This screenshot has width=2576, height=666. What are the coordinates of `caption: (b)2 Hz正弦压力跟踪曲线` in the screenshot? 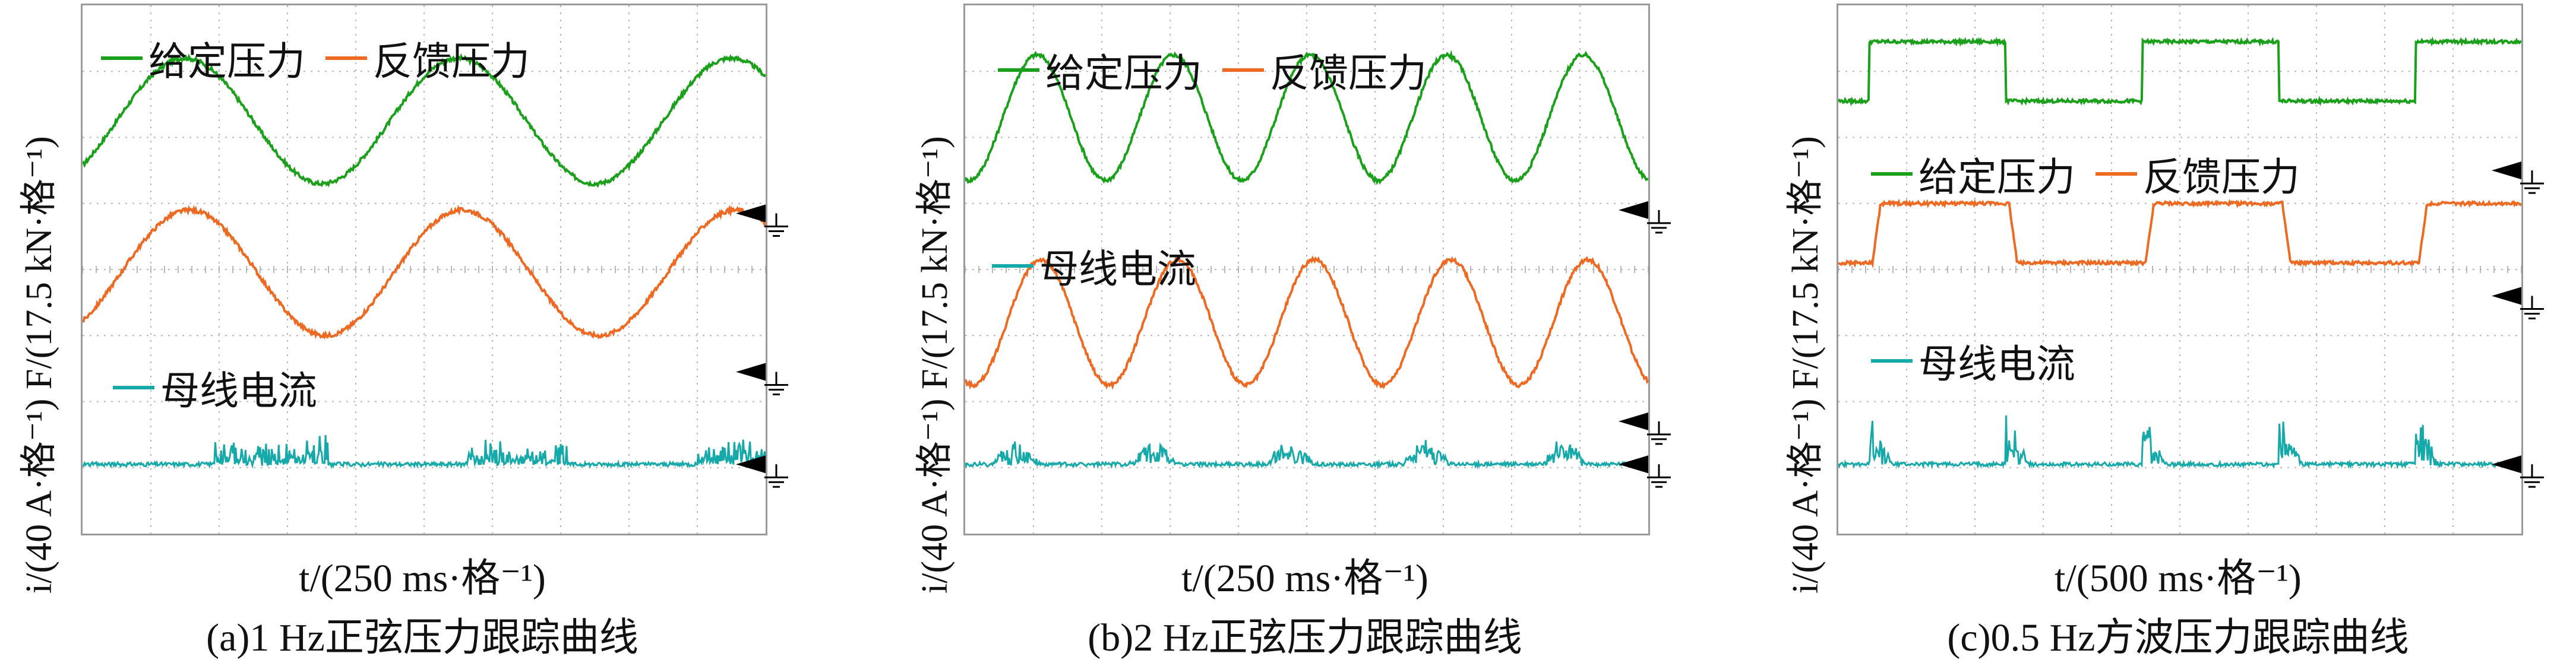 It's located at (1305, 637).